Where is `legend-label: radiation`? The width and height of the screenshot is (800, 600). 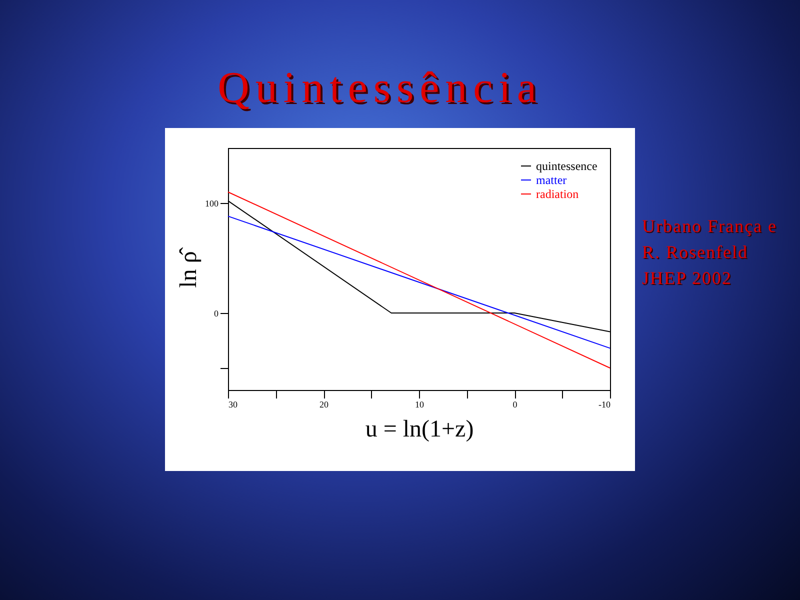
legend-label: radiation is located at coordinates (557, 194).